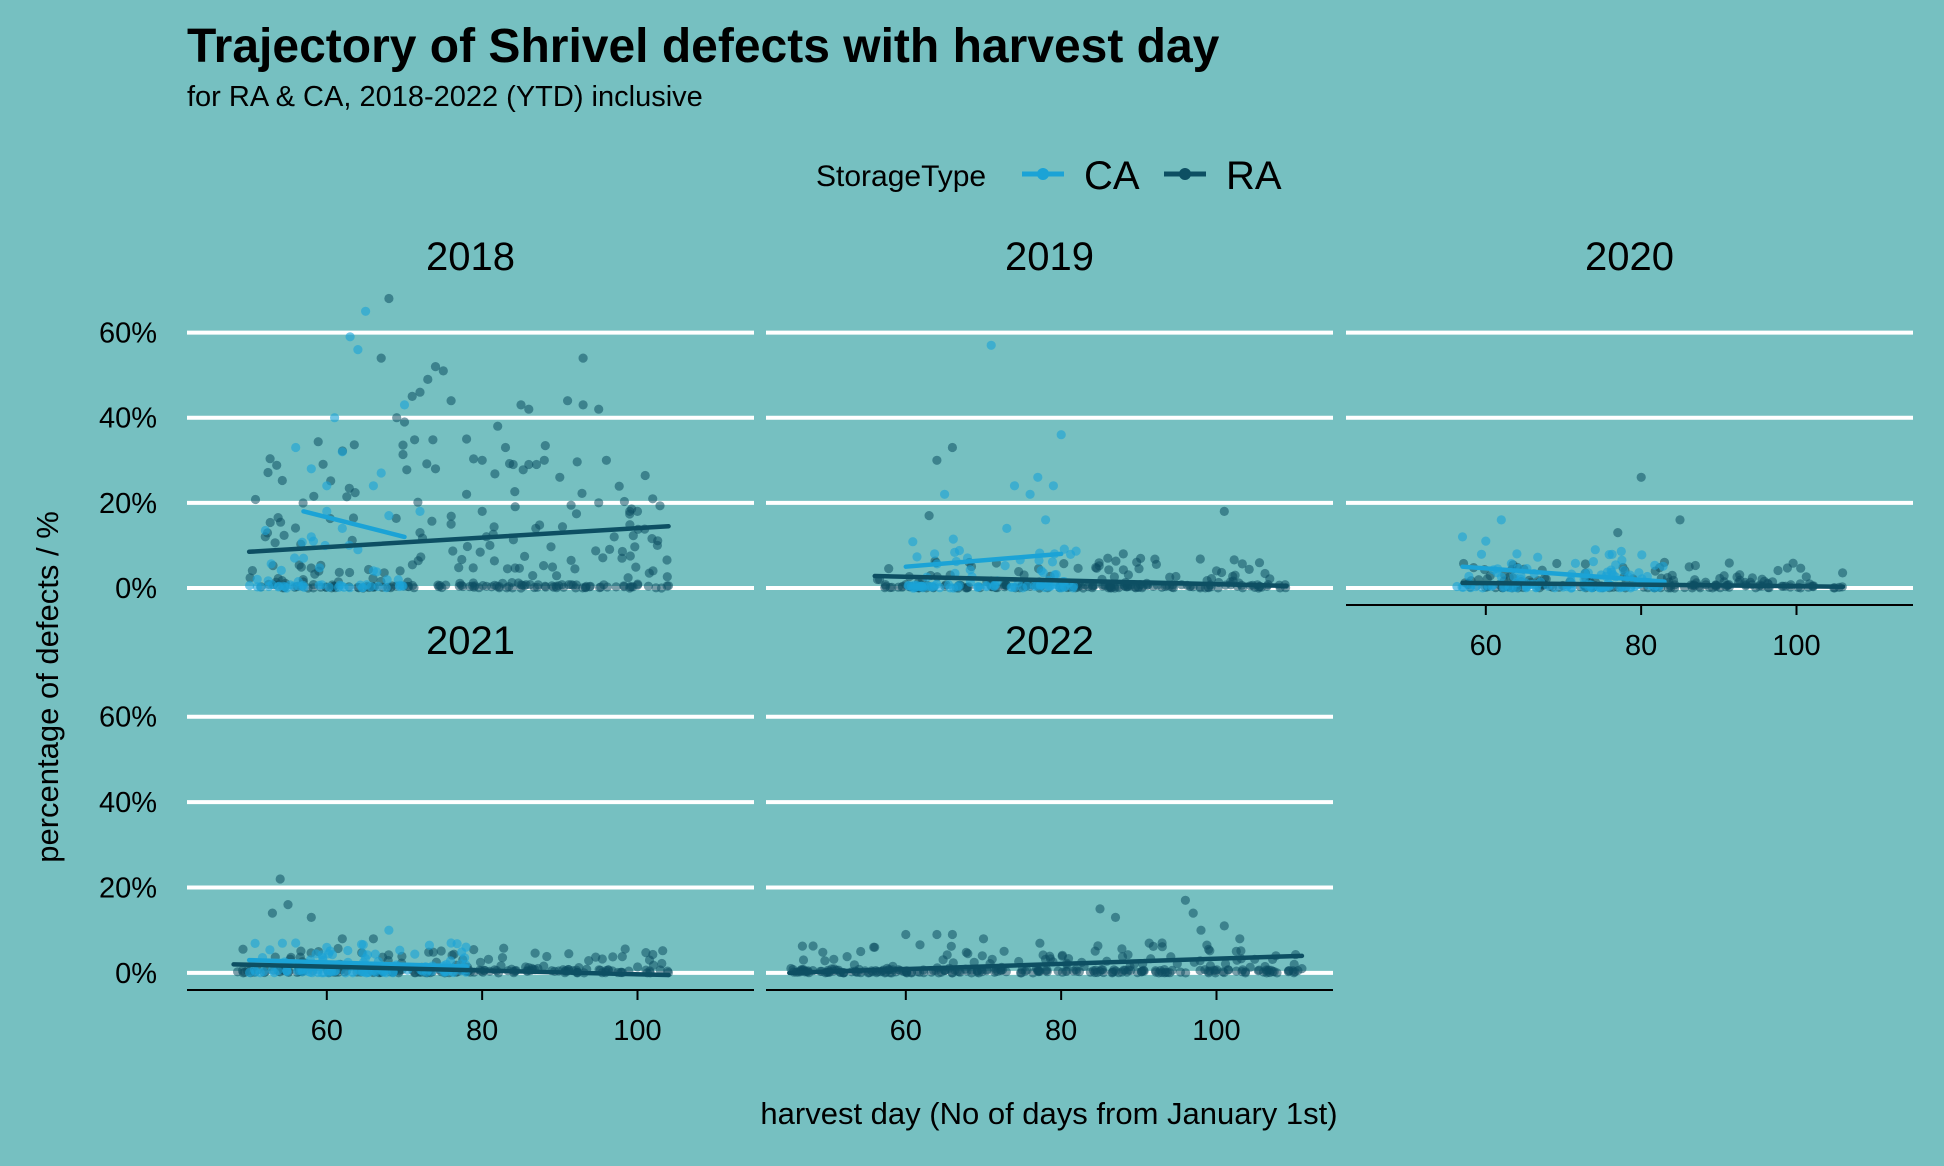  Describe the element at coordinates (1486, 646) in the screenshot. I see `x-tick-label: 60` at that location.